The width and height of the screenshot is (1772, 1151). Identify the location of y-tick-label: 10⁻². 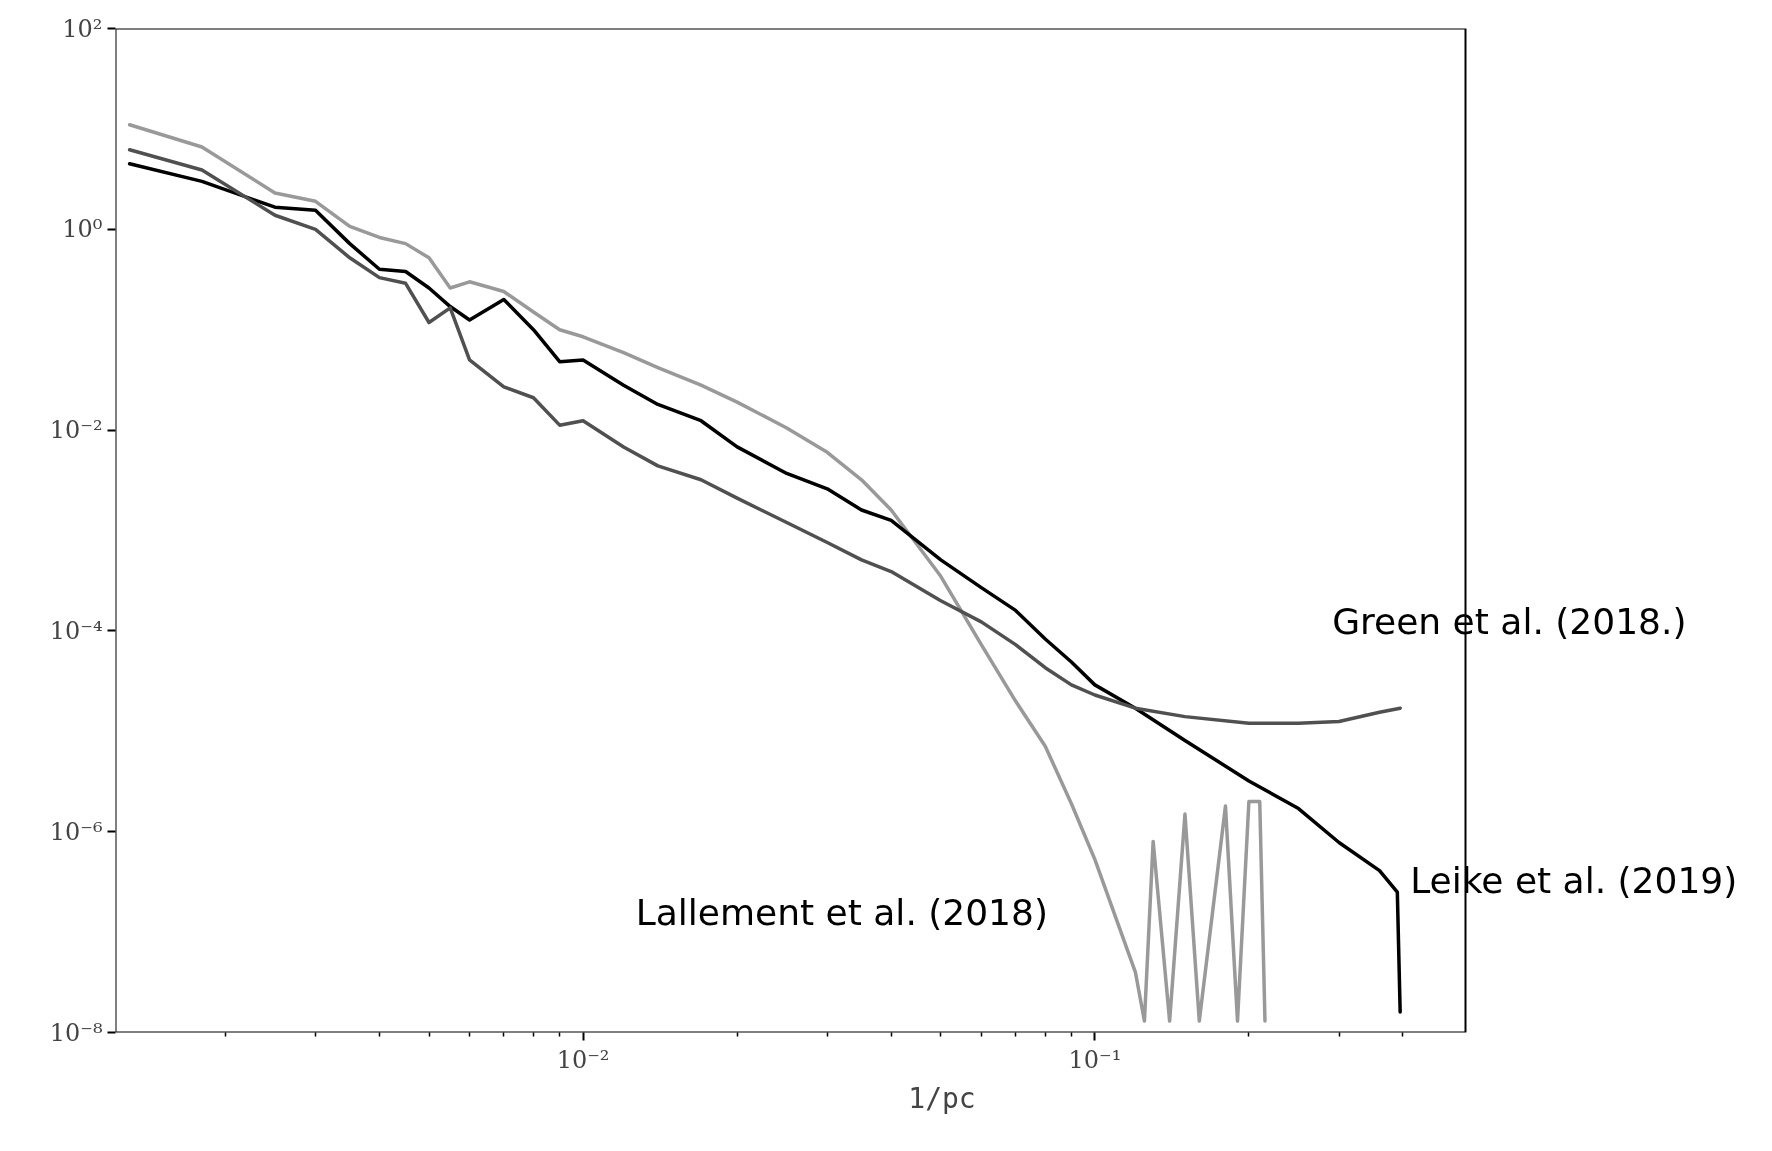
(76, 430).